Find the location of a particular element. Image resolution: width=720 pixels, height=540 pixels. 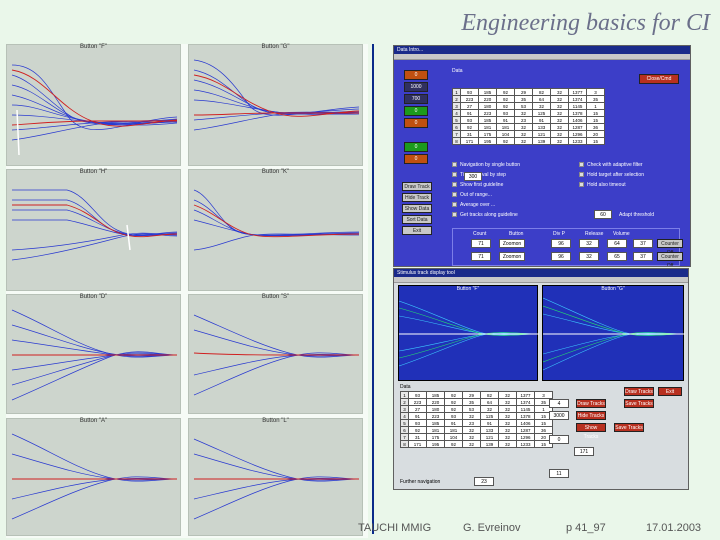

action-button: Sort Data is located at coordinates (417, 219).